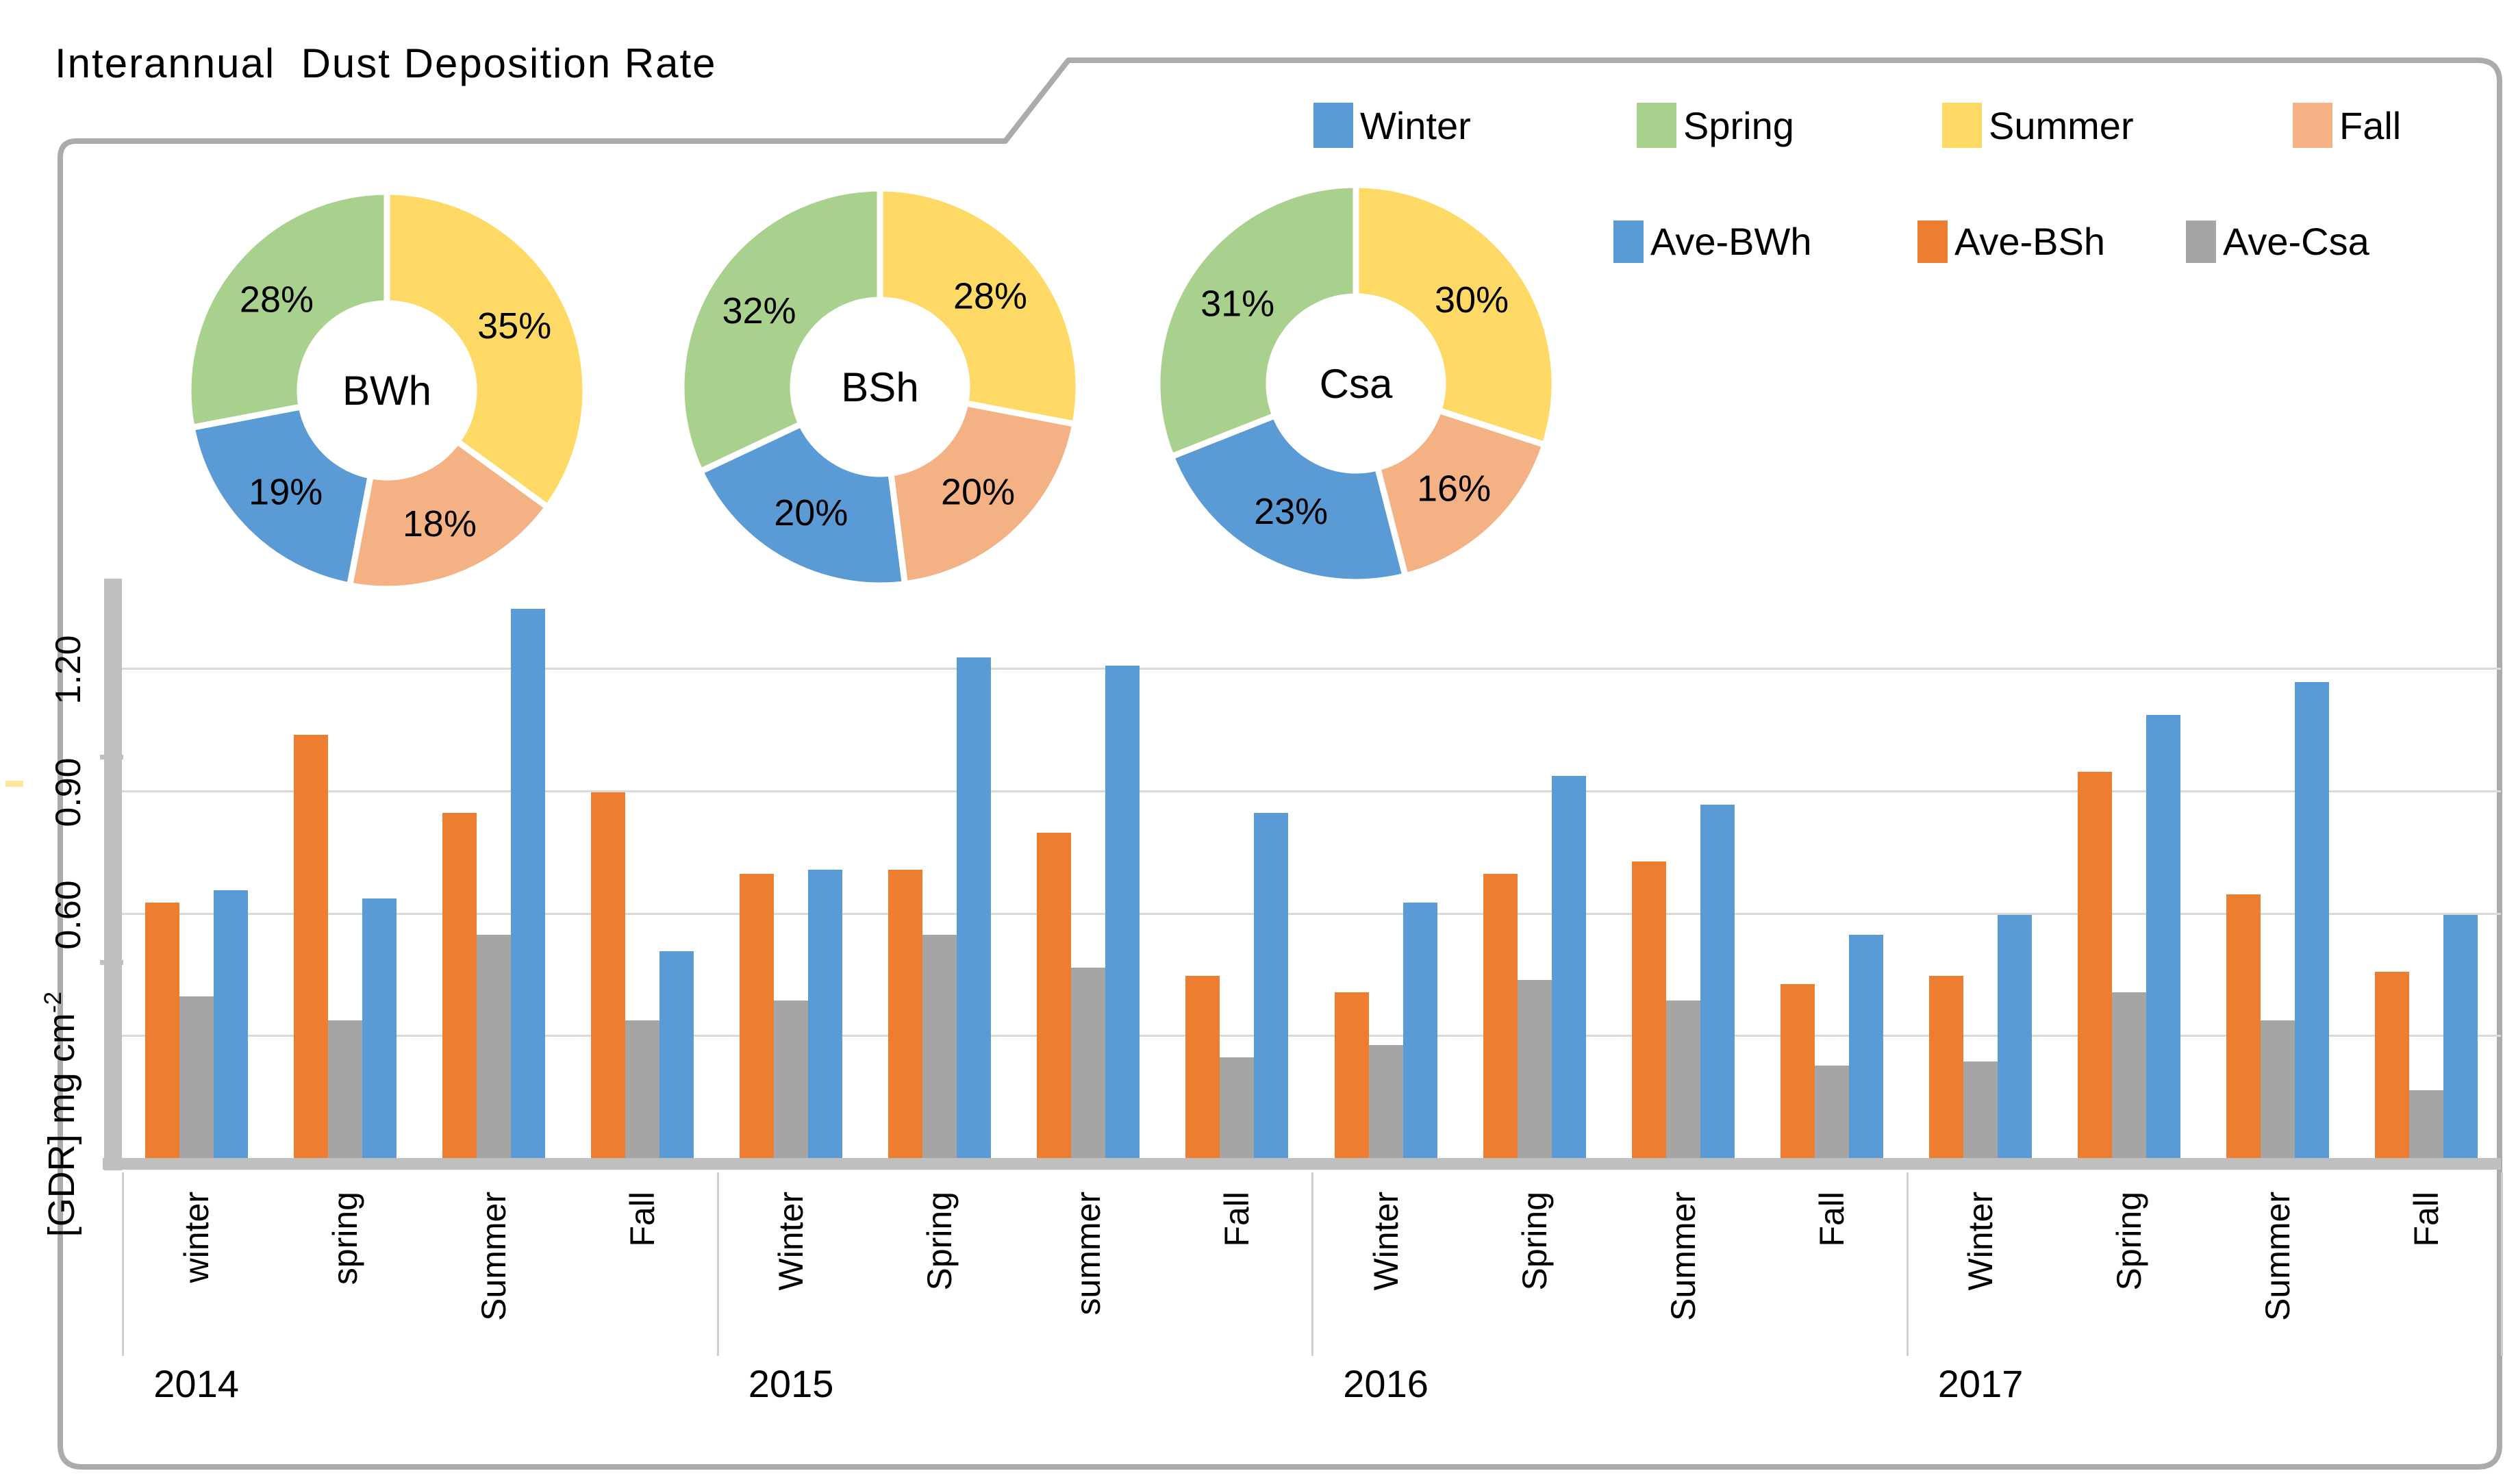 Image resolution: width=2516 pixels, height=1484 pixels. What do you see at coordinates (1288, 498) in the screenshot?
I see `donut-slice-winter` at bounding box center [1288, 498].